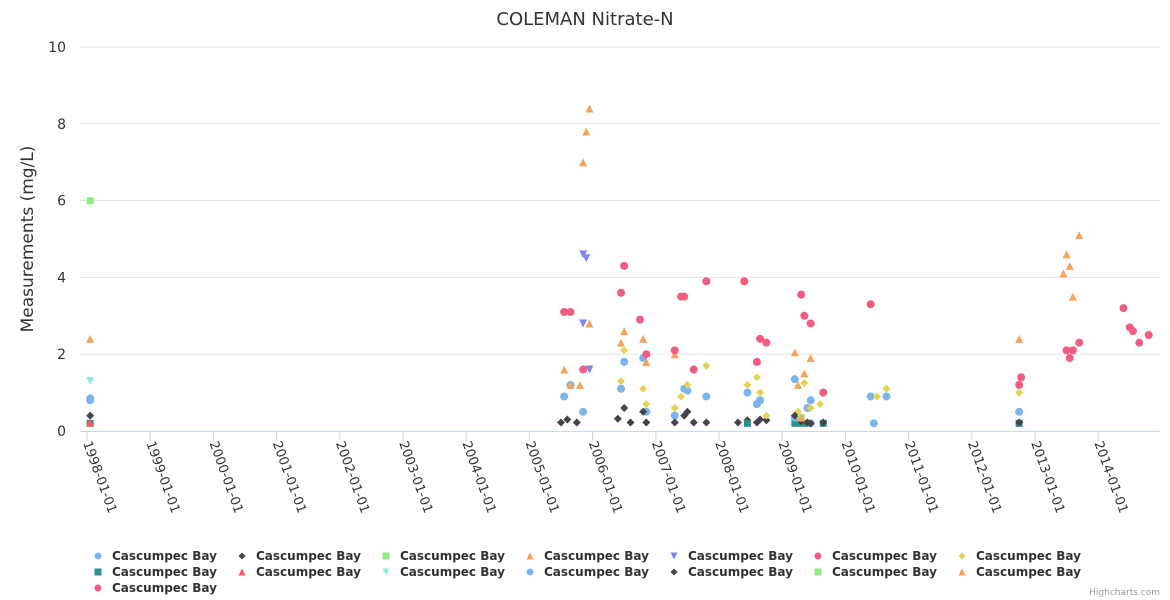 The height and width of the screenshot is (600, 1170). I want to click on x-tick-label: 2008-01-01, so click(731, 477).